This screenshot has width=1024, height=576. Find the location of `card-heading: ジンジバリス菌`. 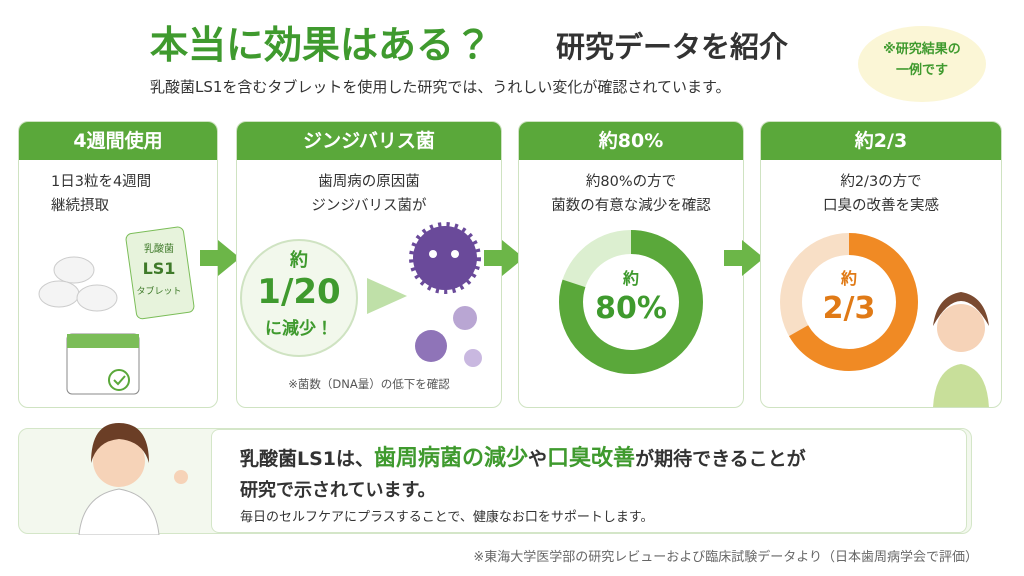

card-heading: ジンジバリス菌 is located at coordinates (369, 141).